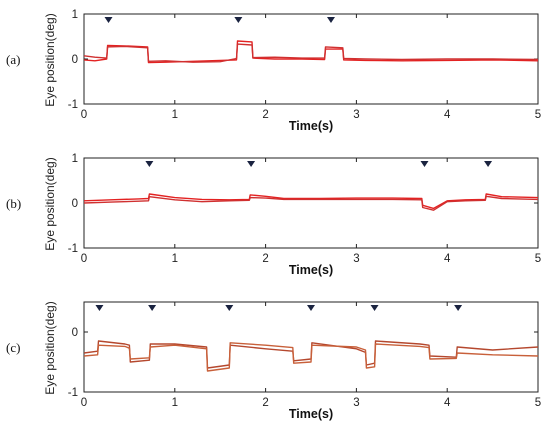 The height and width of the screenshot is (428, 550). I want to click on panel-label: (b), so click(13, 203).